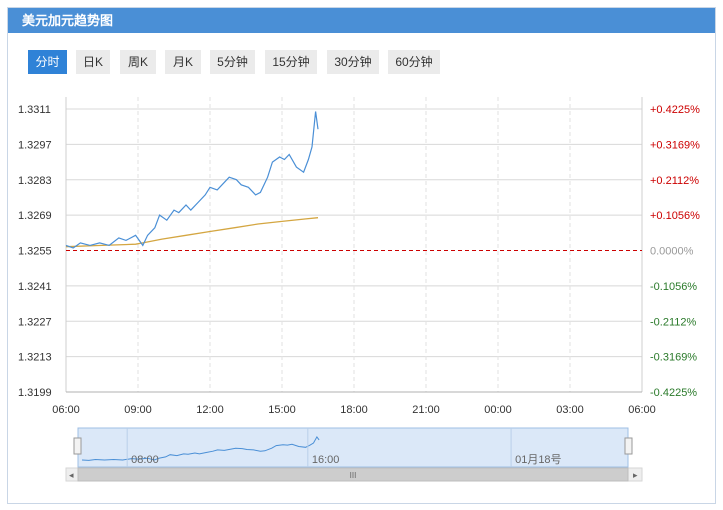  Describe the element at coordinates (353, 62) in the screenshot. I see `tab-30min: 30分钟` at that location.